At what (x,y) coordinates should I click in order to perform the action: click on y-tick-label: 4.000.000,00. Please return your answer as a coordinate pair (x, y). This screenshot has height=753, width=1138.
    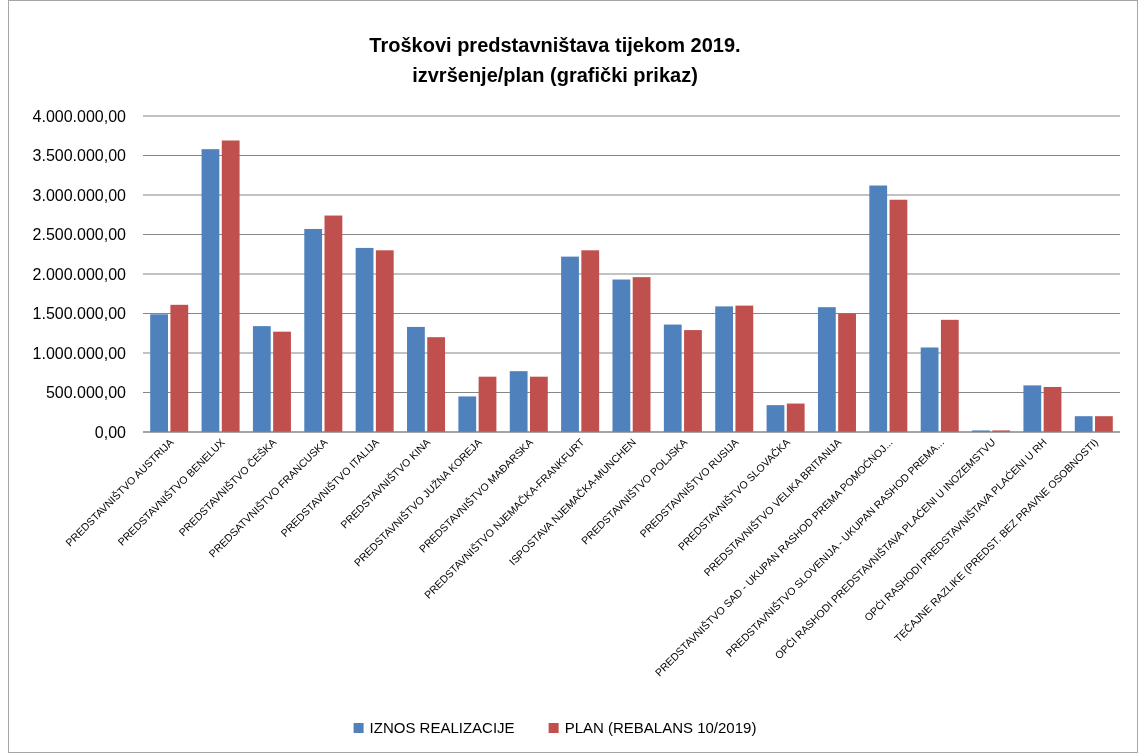
    Looking at the image, I should click on (79, 116).